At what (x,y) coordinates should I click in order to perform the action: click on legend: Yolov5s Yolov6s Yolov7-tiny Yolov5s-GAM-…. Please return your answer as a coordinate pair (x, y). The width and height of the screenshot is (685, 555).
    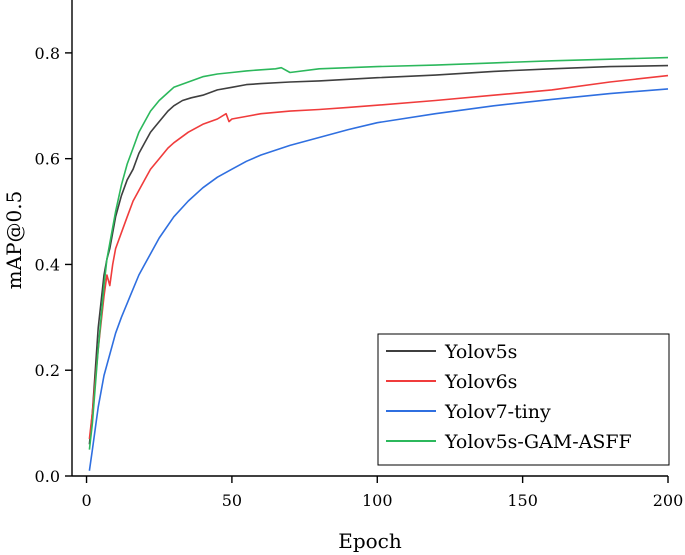
    Looking at the image, I should click on (523, 399).